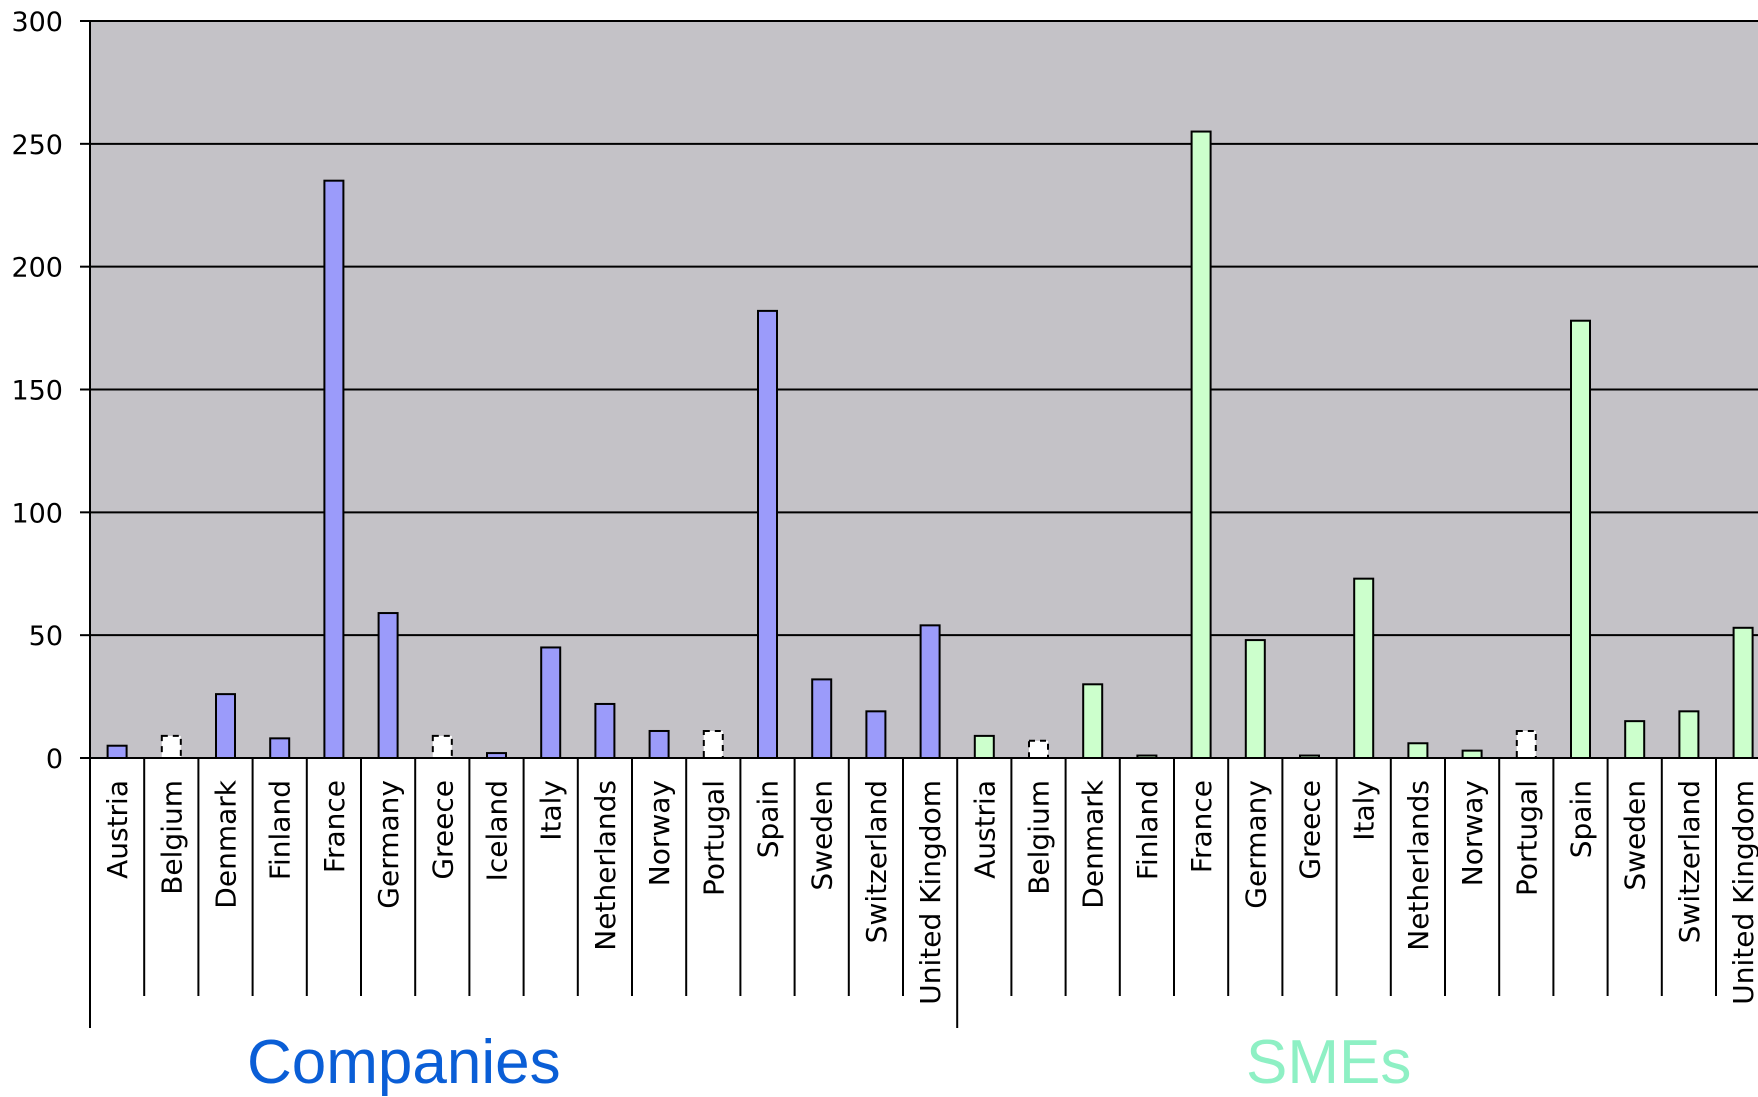  Describe the element at coordinates (605, 730) in the screenshot. I see `bar-companies-netherlands` at that location.